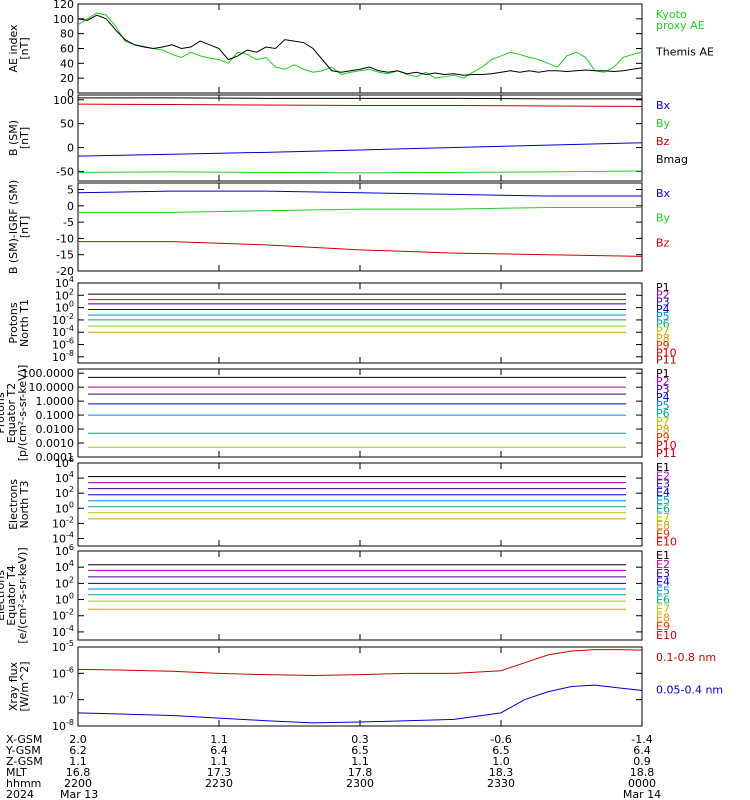 This screenshot has width=750, height=800. Describe the element at coordinates (663, 309) in the screenshot. I see `legend-entry: P4` at that location.